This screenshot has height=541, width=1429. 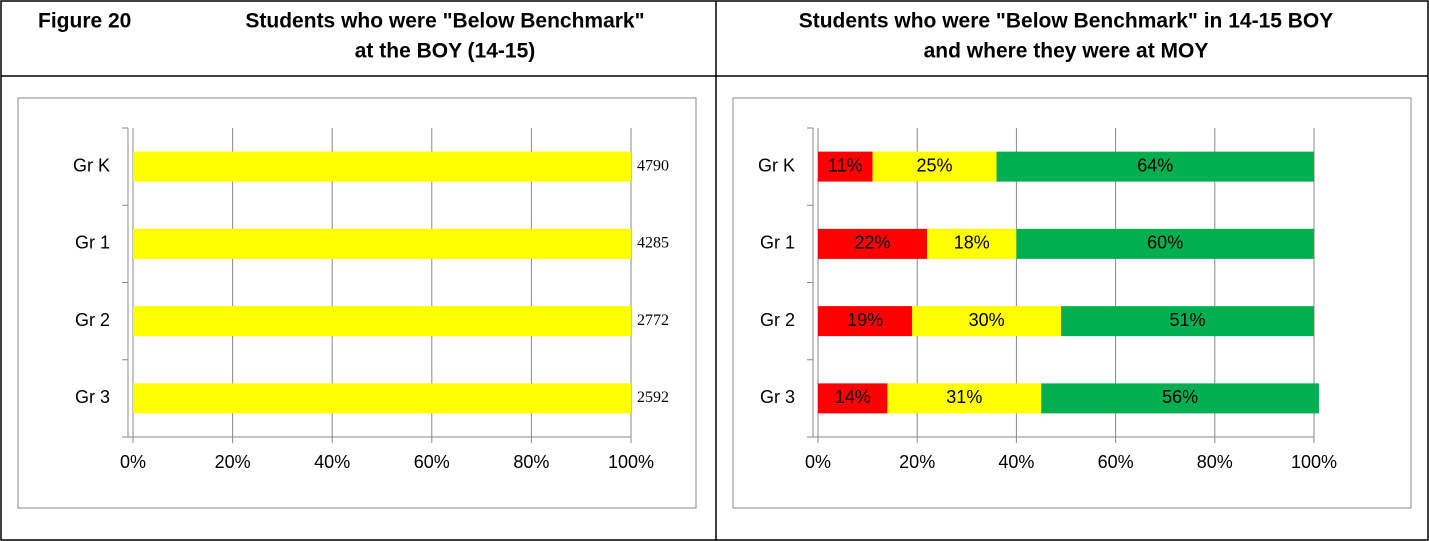 I want to click on data-label: 25%, so click(x=935, y=165).